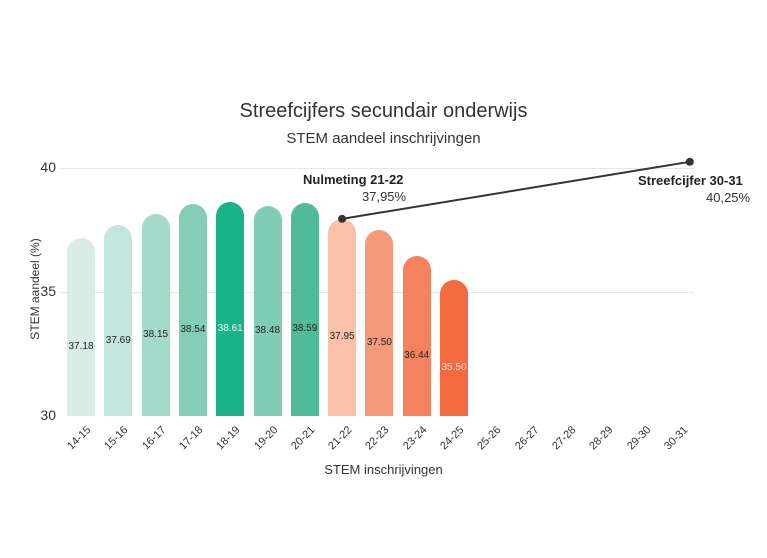 The width and height of the screenshot is (767, 558). I want to click on bar-value-label: 38.61, so click(230, 329).